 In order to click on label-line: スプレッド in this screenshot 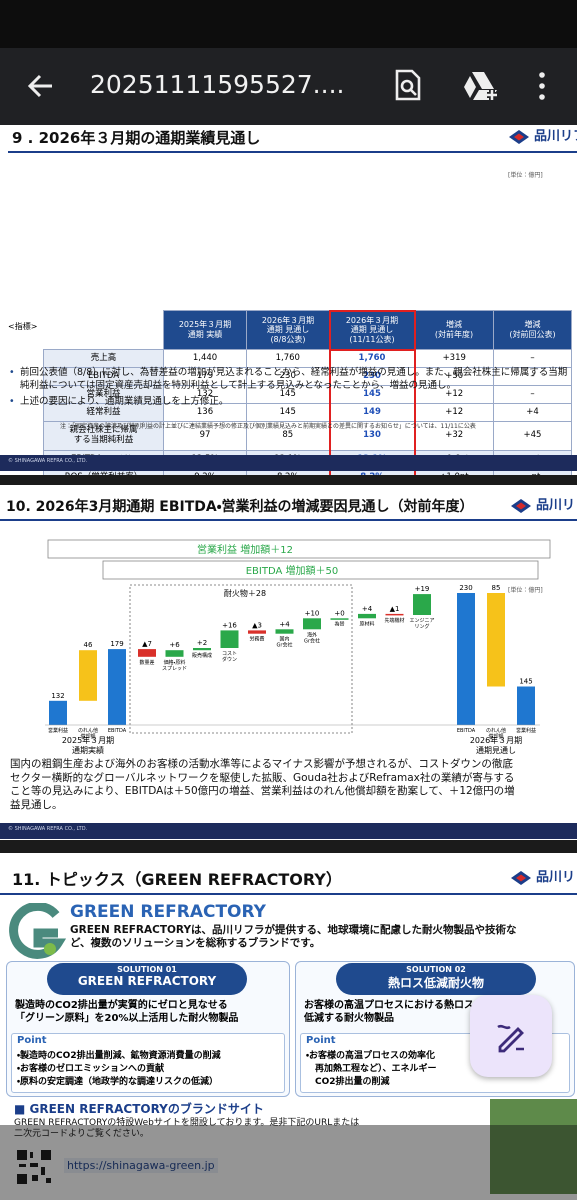, I will do `click(174, 669)`.